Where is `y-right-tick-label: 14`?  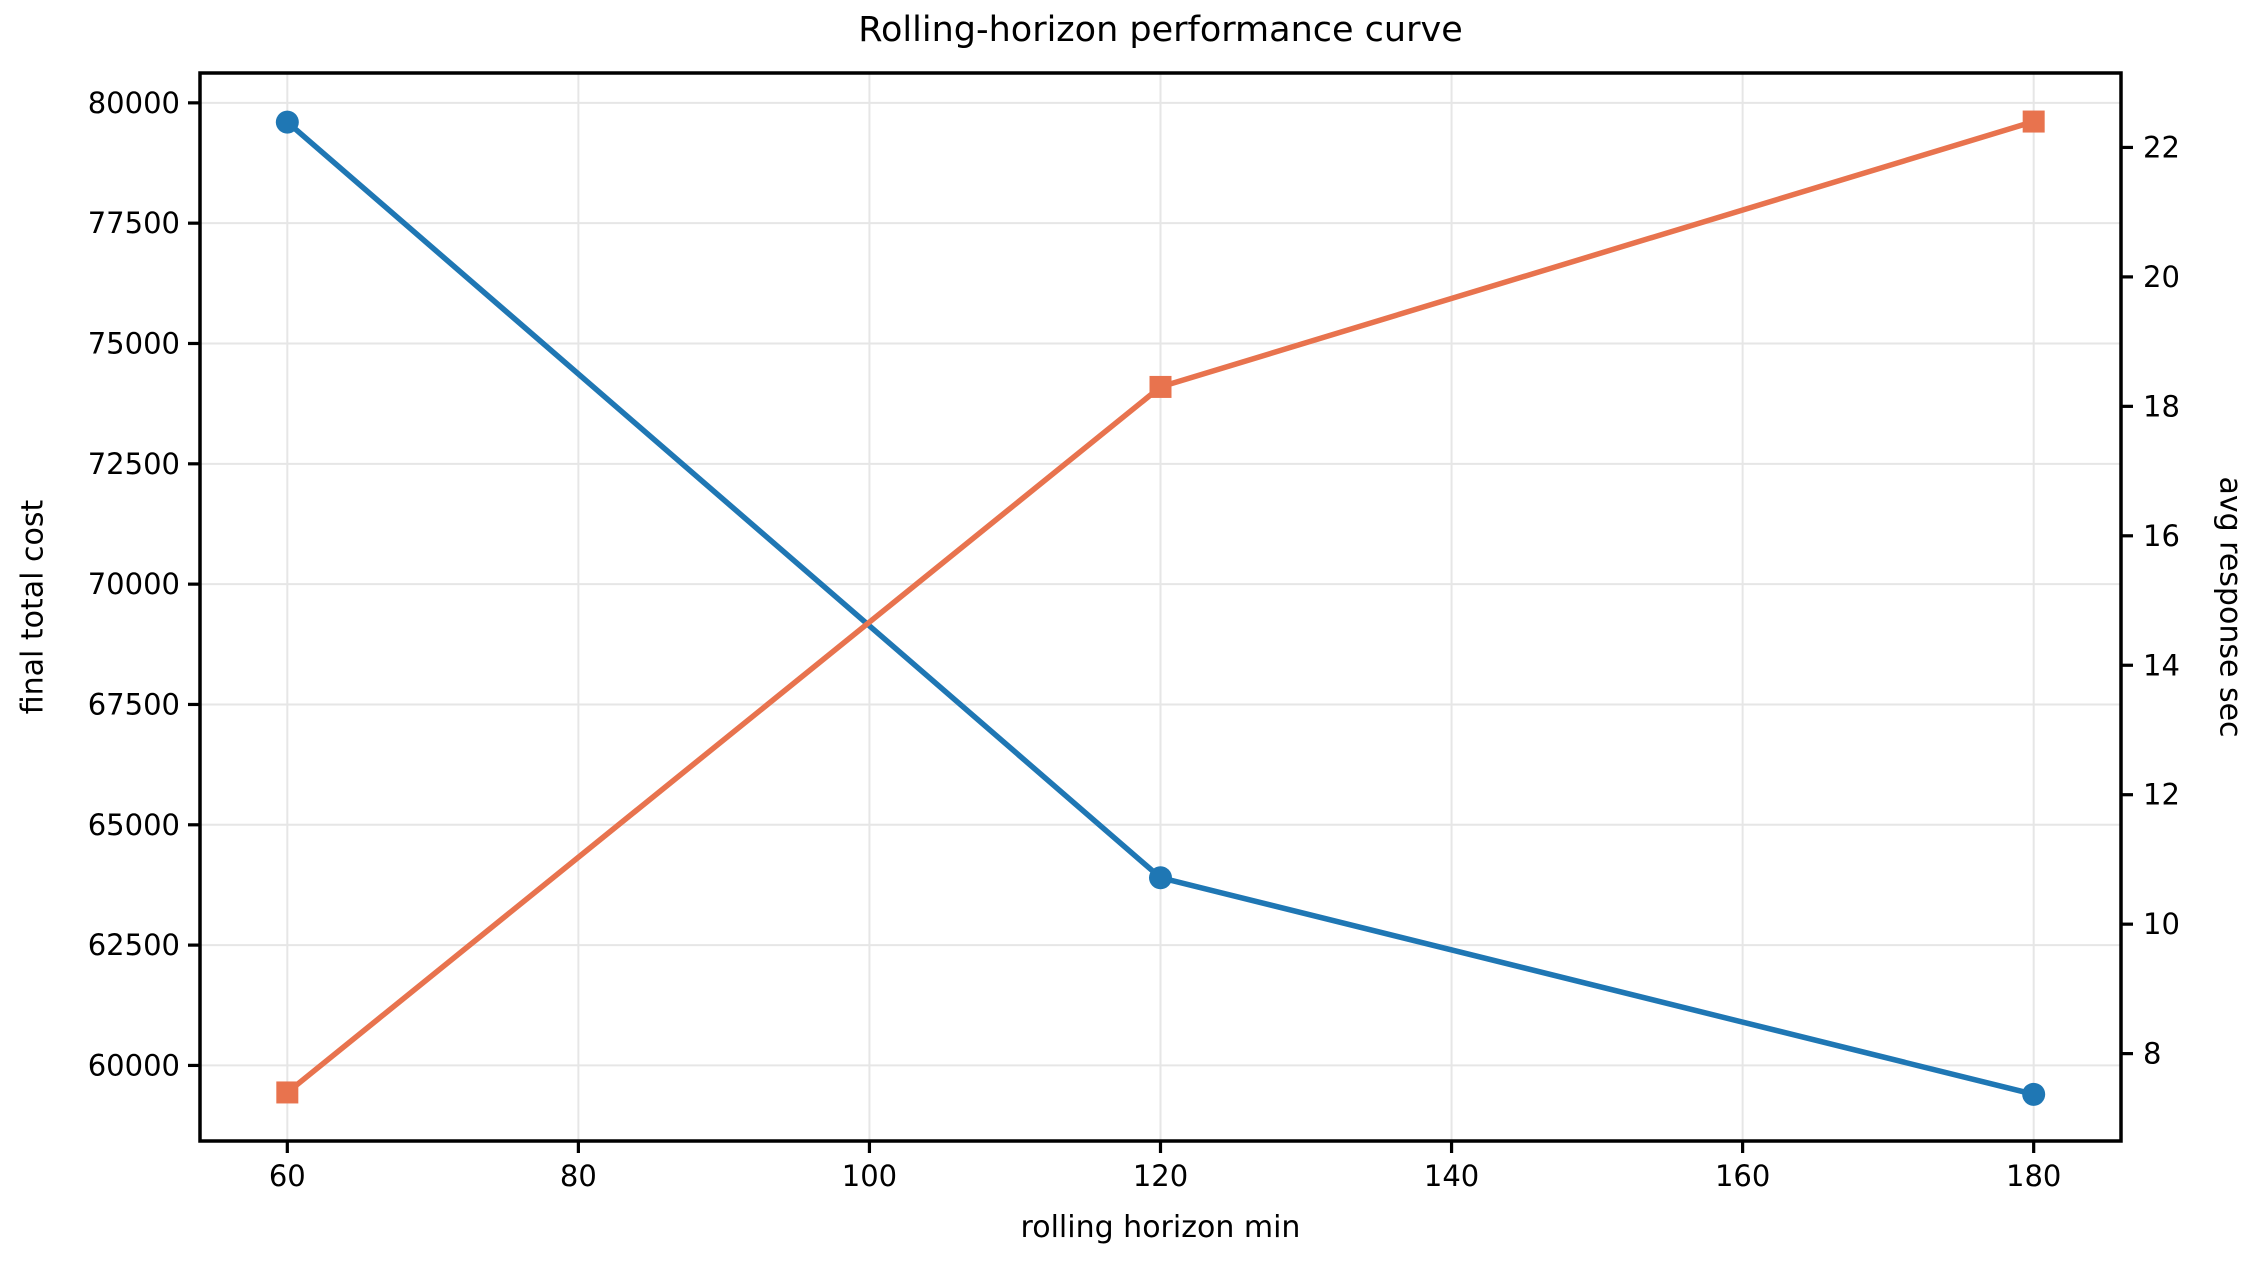 y-right-tick-label: 14 is located at coordinates (2161, 665).